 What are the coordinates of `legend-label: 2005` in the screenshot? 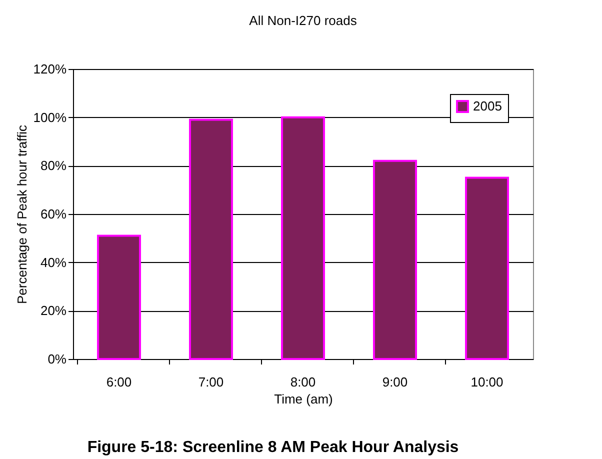 It's located at (487, 106).